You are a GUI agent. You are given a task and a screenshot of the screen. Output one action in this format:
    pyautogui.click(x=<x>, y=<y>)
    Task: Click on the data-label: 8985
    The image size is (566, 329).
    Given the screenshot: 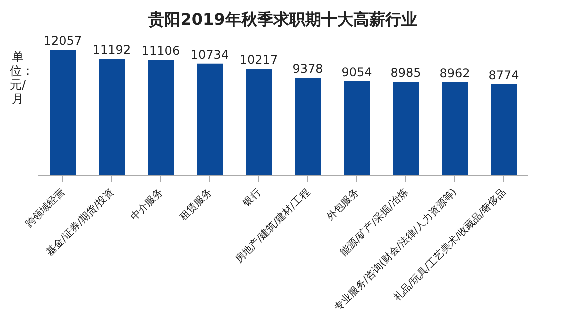 What is the action you would take?
    pyautogui.click(x=406, y=73)
    